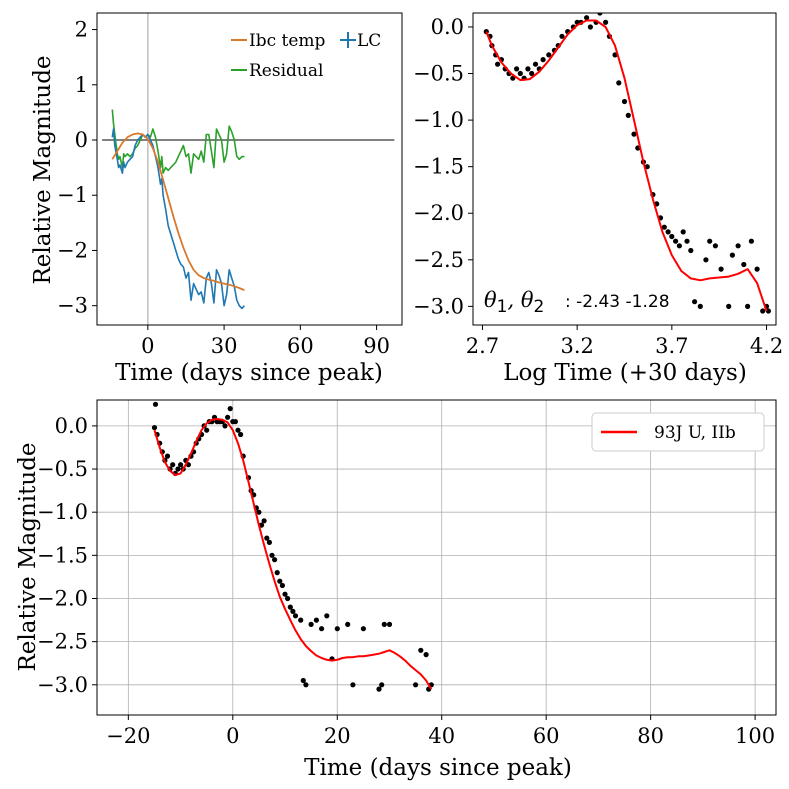 Image resolution: width=789 pixels, height=789 pixels. Describe the element at coordinates (178, 219) in the screenshot. I see `lc-line` at that location.